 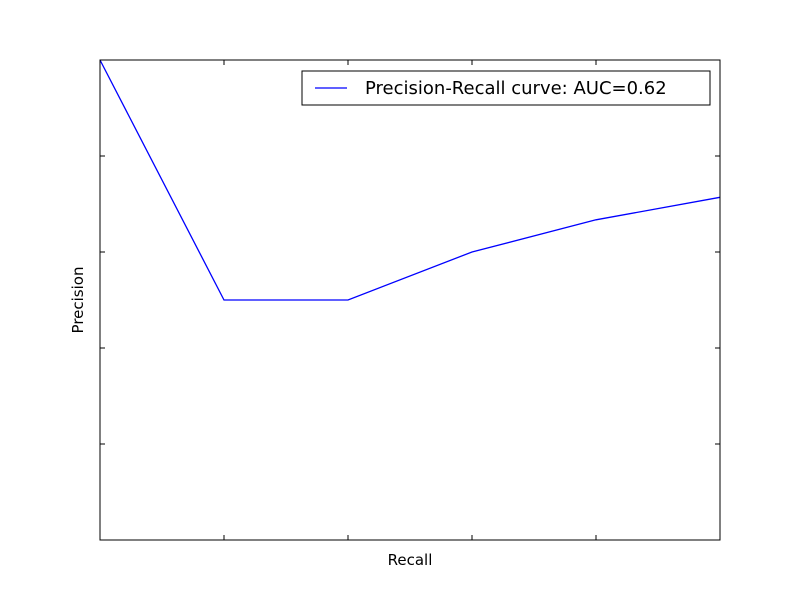 I want to click on legend: Precision-Recall curve: AUC=0.62, so click(x=506, y=88).